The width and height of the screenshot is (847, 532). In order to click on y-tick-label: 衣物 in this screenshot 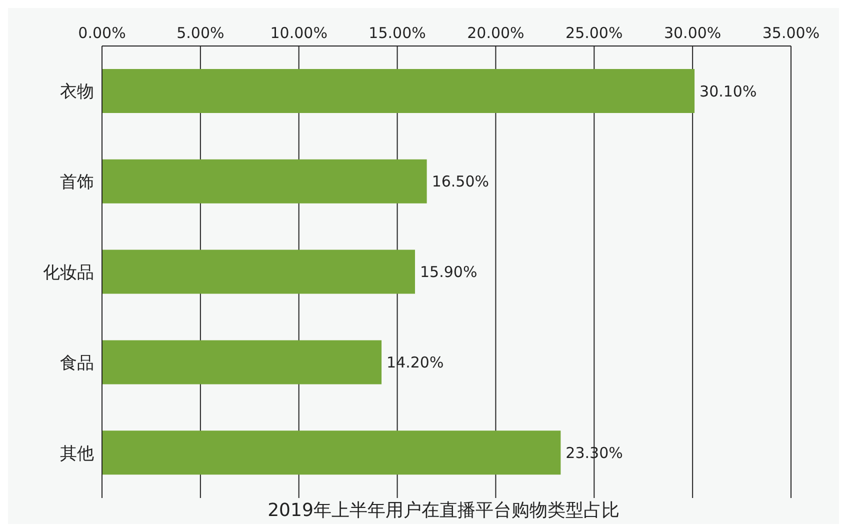, I will do `click(77, 92)`.